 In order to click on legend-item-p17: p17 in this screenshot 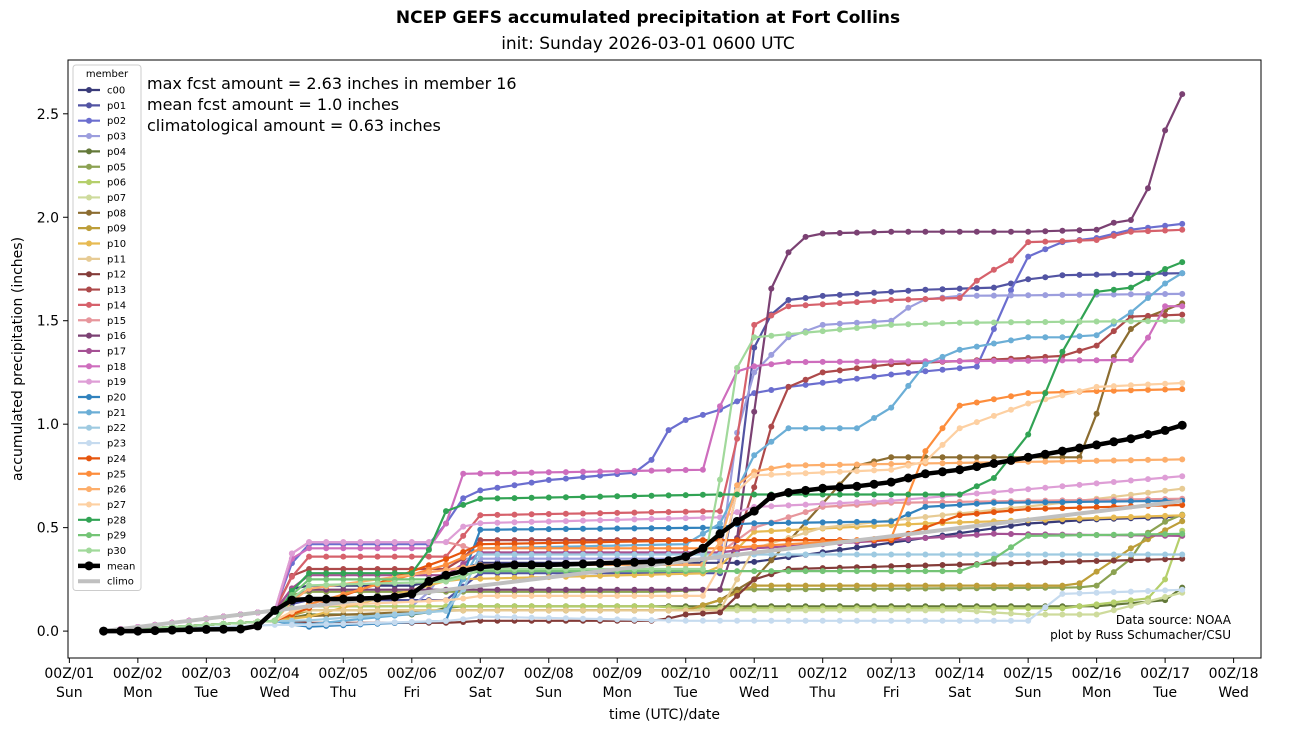, I will do `click(102, 351)`.